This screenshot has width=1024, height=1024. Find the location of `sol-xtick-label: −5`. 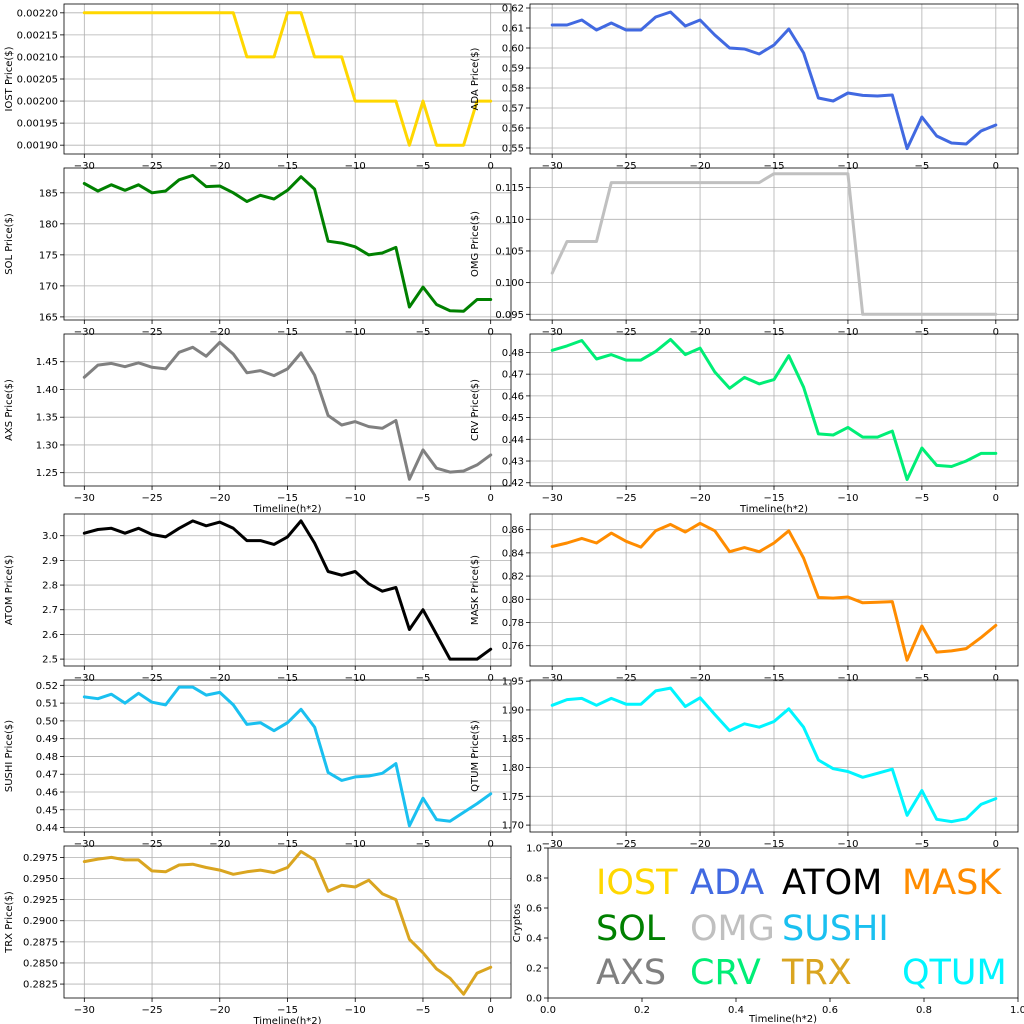

sol-xtick-label: −5 is located at coordinates (423, 332).